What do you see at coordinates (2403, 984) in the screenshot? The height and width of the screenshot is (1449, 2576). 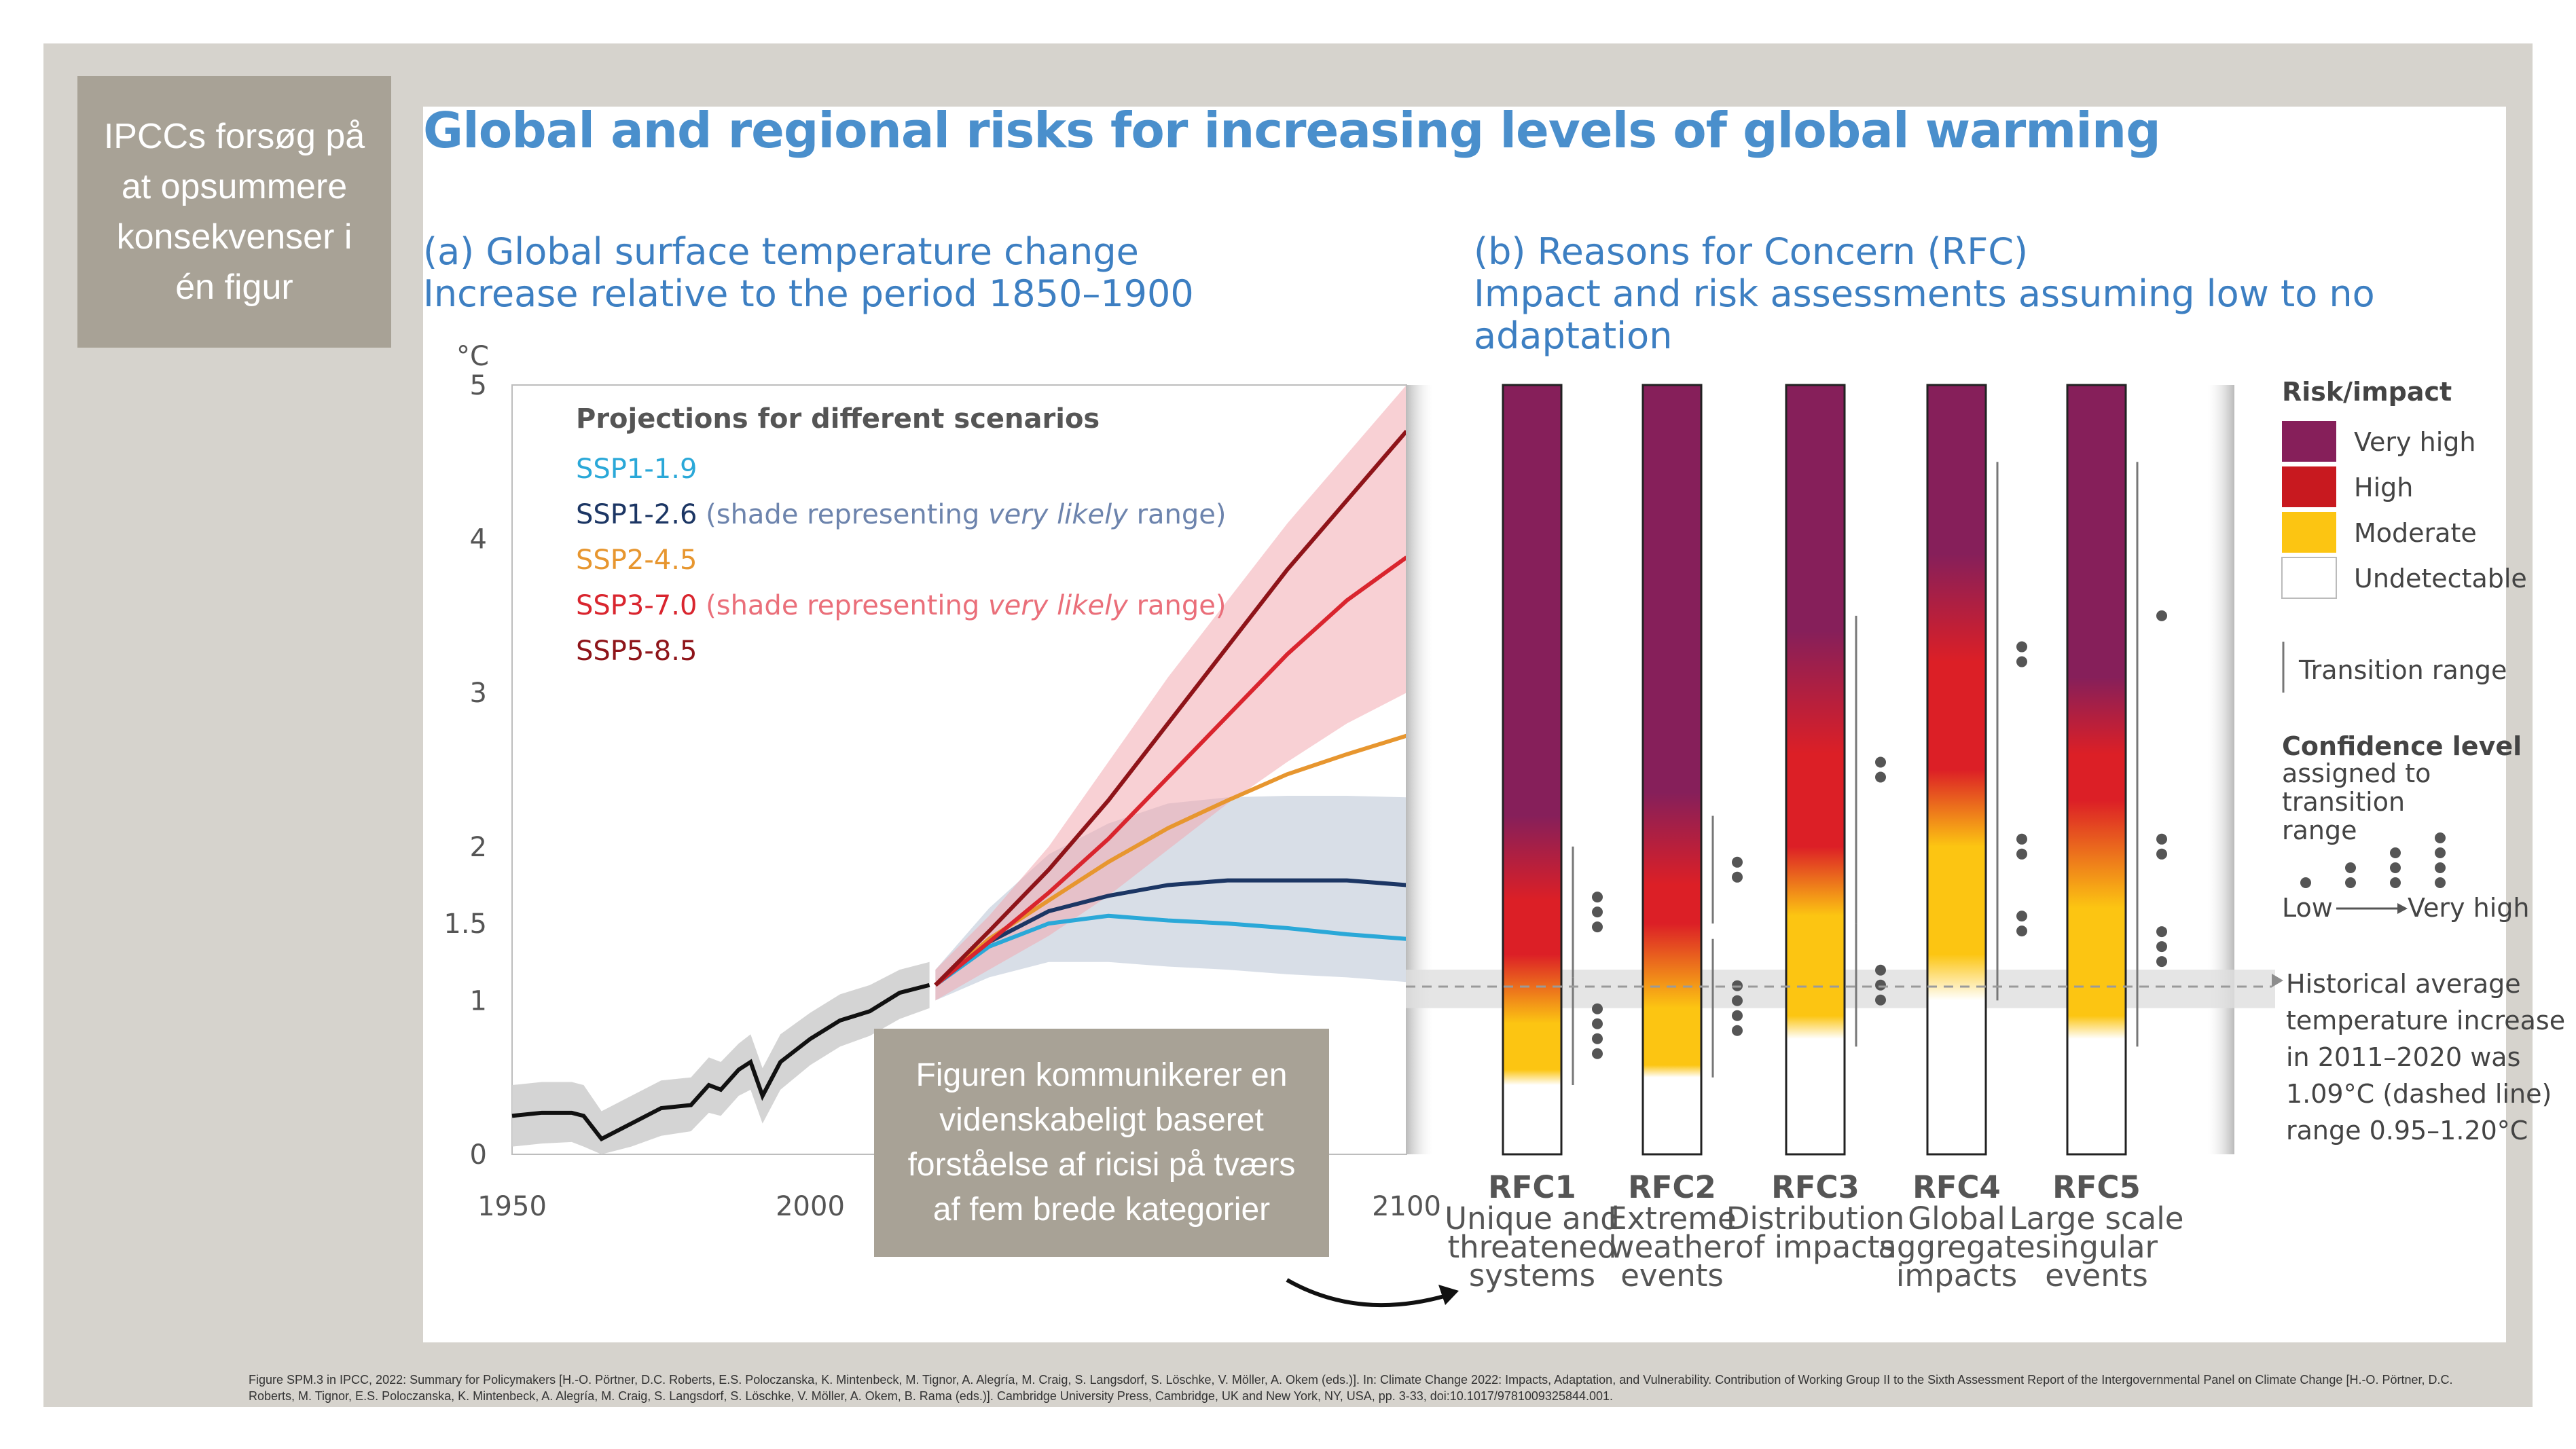 I see `historical-note-line: Historical average` at bounding box center [2403, 984].